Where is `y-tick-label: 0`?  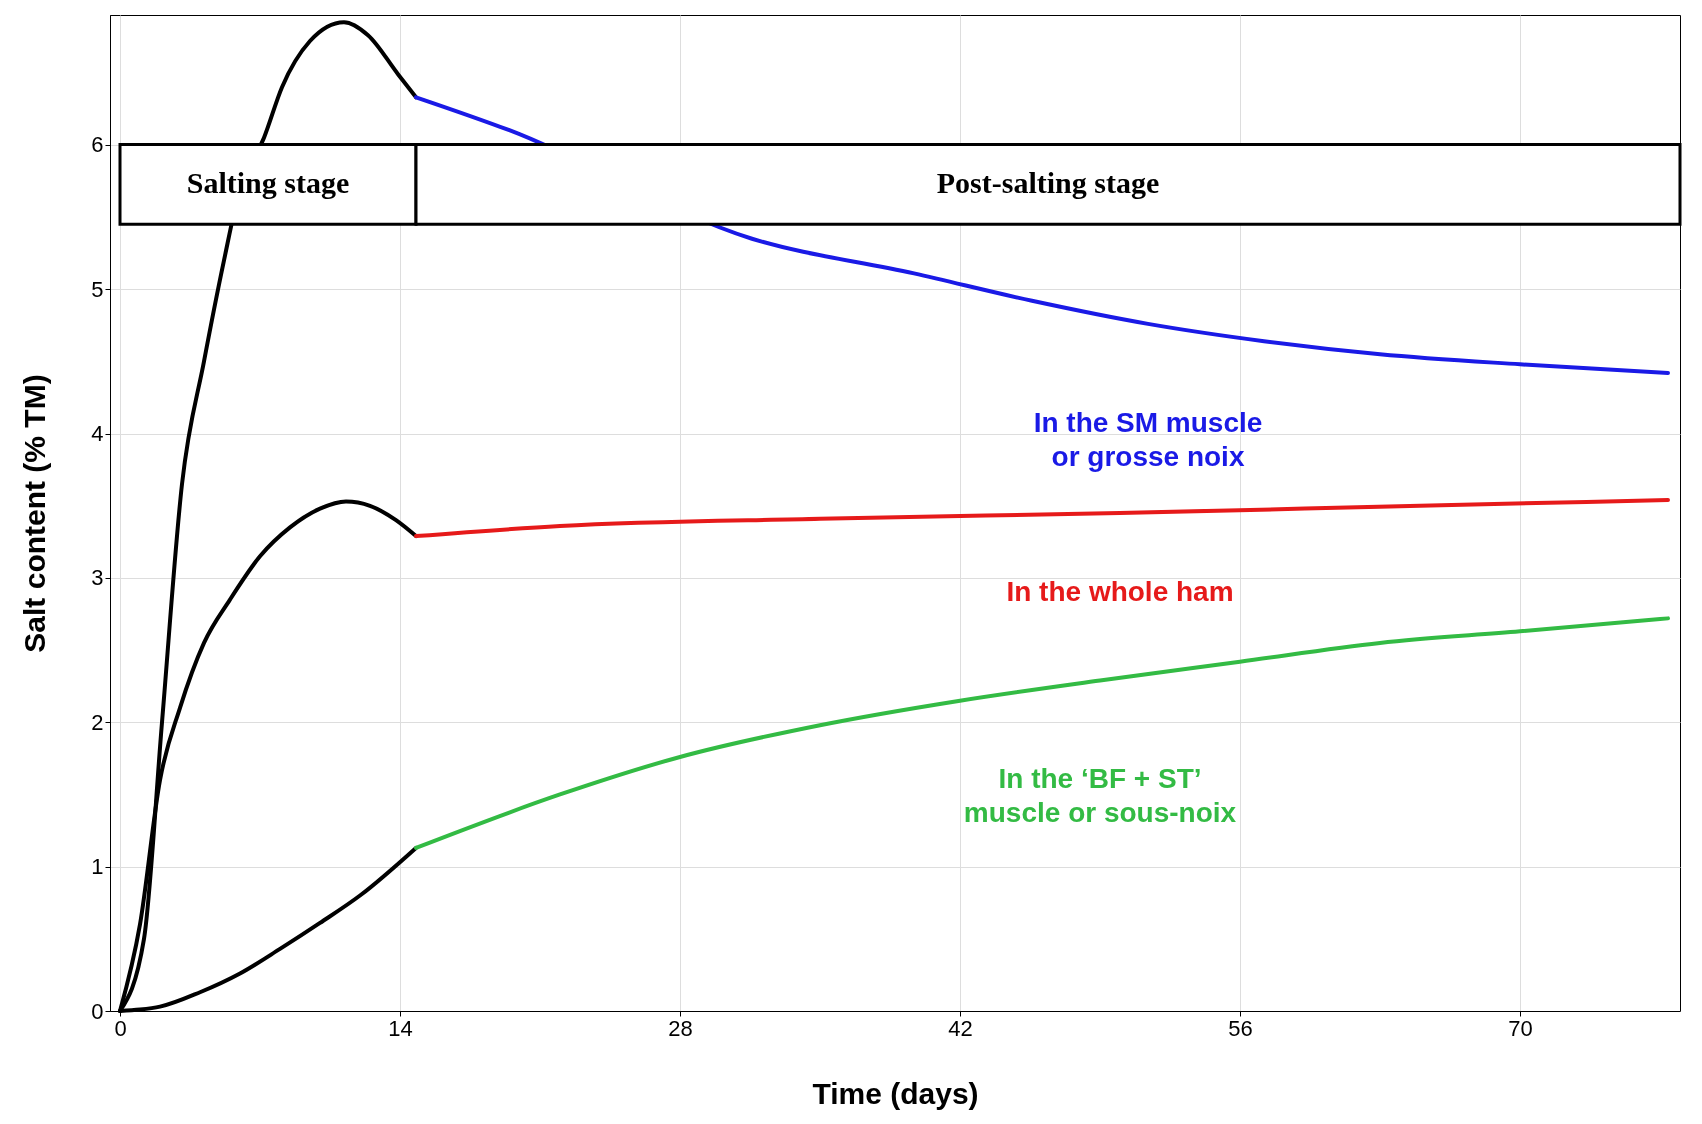 y-tick-label: 0 is located at coordinates (97, 1011).